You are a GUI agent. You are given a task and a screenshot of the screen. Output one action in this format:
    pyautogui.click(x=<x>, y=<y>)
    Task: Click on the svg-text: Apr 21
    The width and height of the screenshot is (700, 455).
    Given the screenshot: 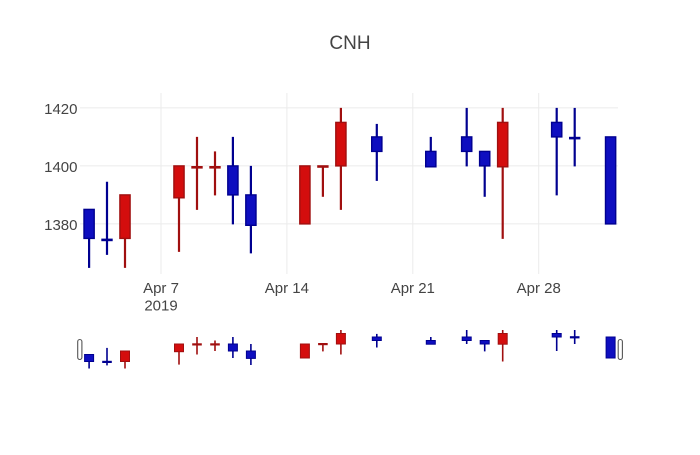 What is the action you would take?
    pyautogui.click(x=413, y=288)
    